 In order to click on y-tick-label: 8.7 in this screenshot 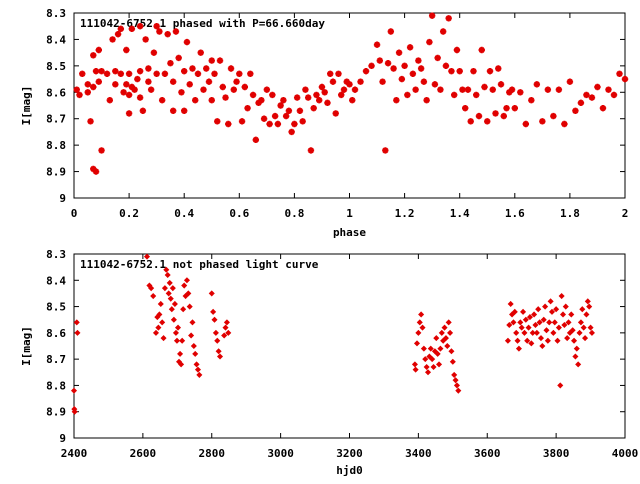, I will do `click(56, 359)`.